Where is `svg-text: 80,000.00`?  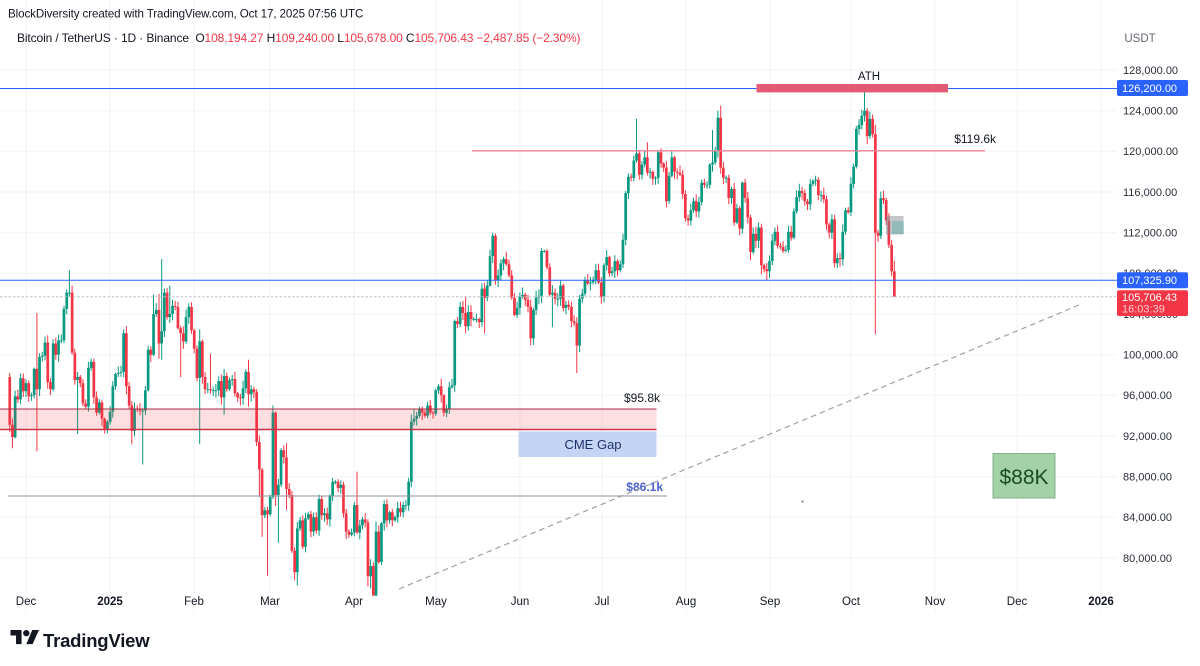 svg-text: 80,000.00 is located at coordinates (1147, 559).